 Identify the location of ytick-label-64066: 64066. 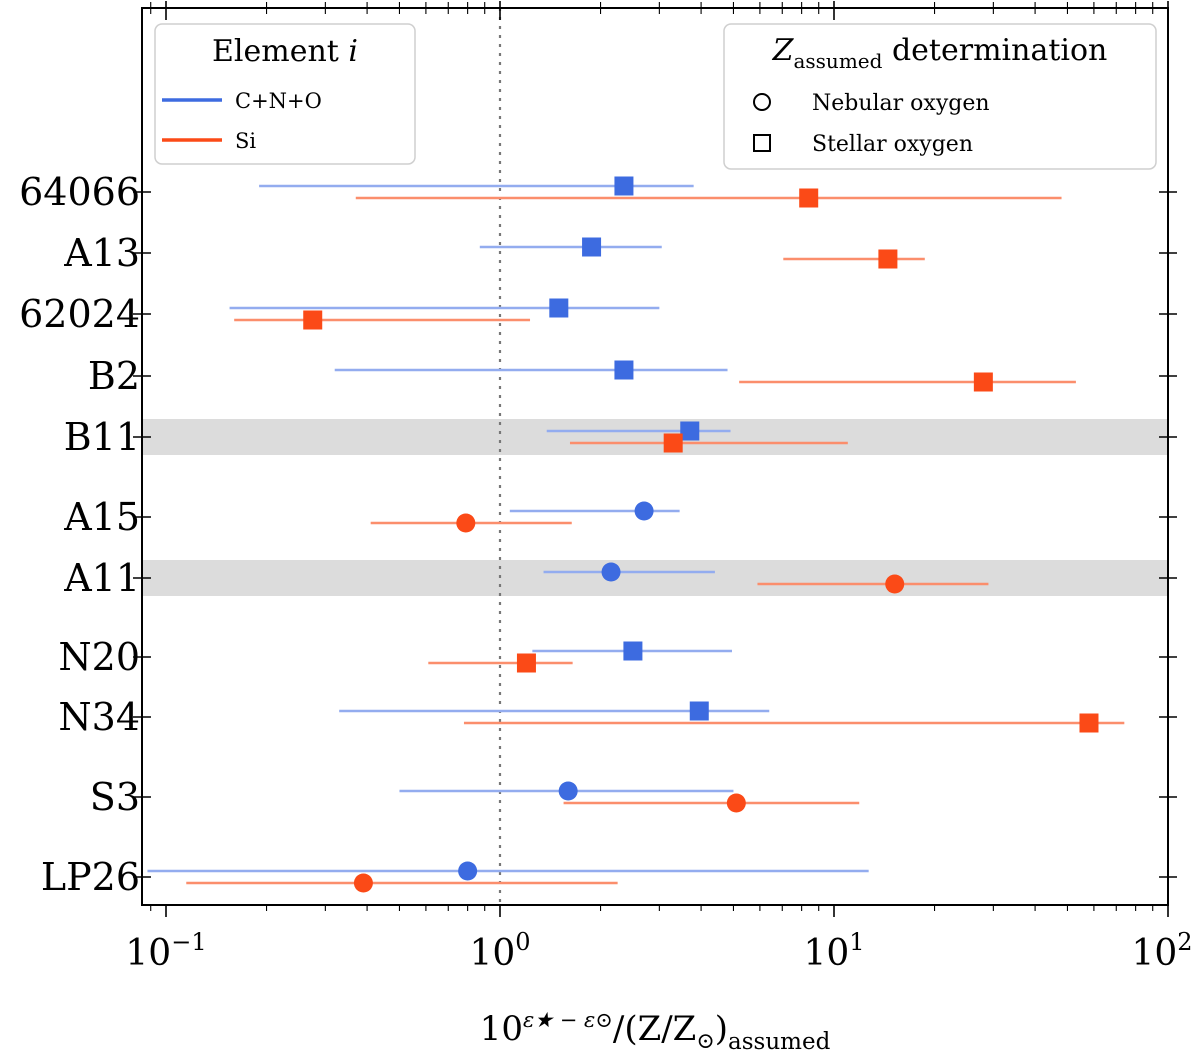
(79, 192).